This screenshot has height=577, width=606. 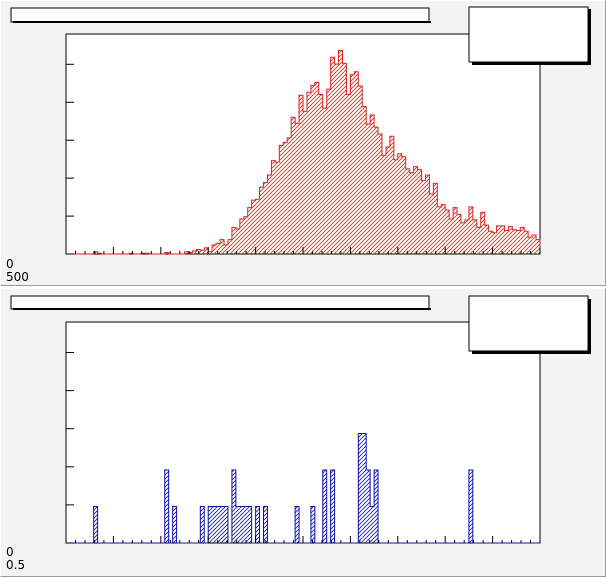 What do you see at coordinates (10, 552) in the screenshot?
I see `bottom-axis-label-0: 0` at bounding box center [10, 552].